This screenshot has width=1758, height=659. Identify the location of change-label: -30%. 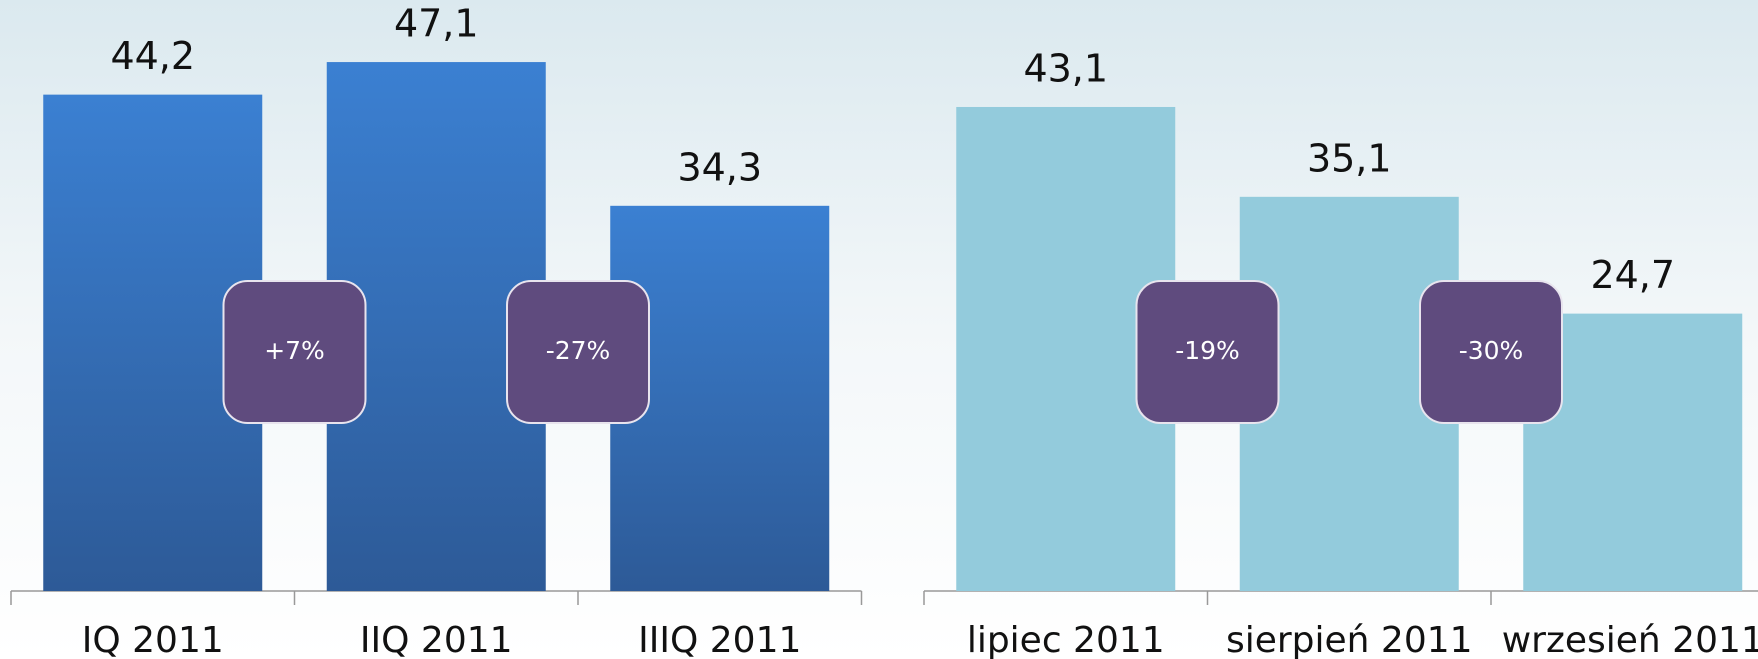
(1491, 350).